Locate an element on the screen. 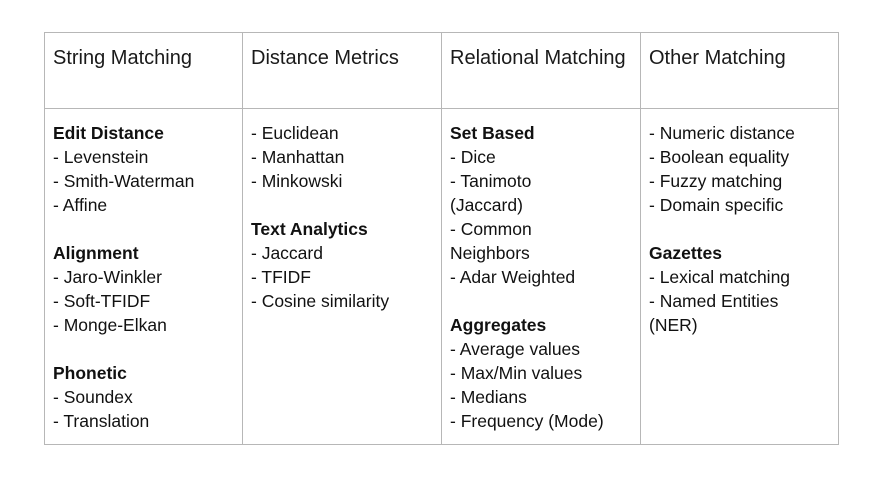 The width and height of the screenshot is (894, 489). list-item: - Smith-Waterman is located at coordinates (124, 181).